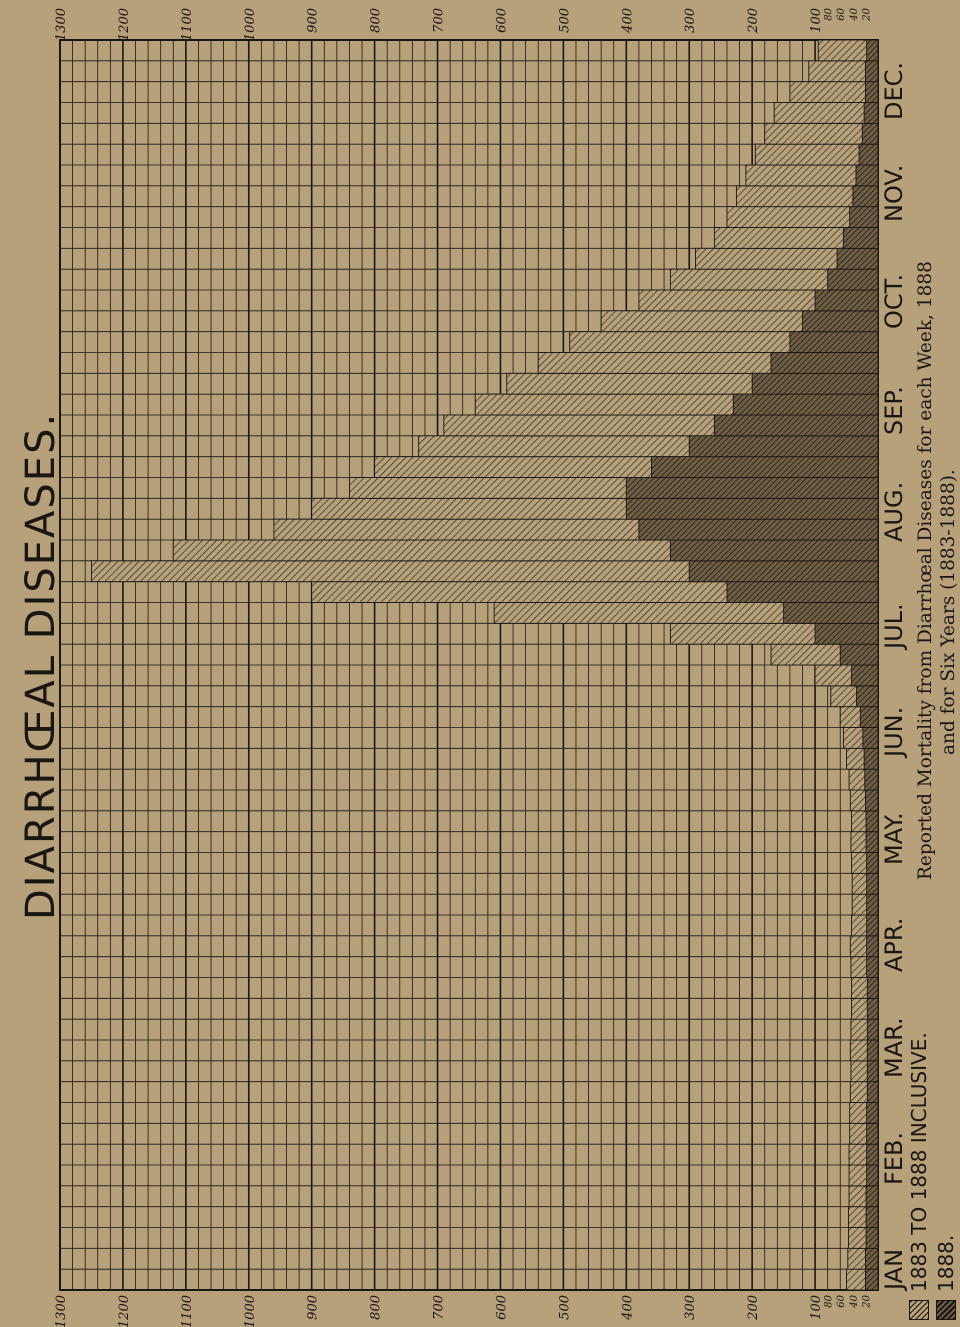 The height and width of the screenshot is (1327, 960). Describe the element at coordinates (894, 944) in the screenshot. I see `month-label: APR.` at that location.